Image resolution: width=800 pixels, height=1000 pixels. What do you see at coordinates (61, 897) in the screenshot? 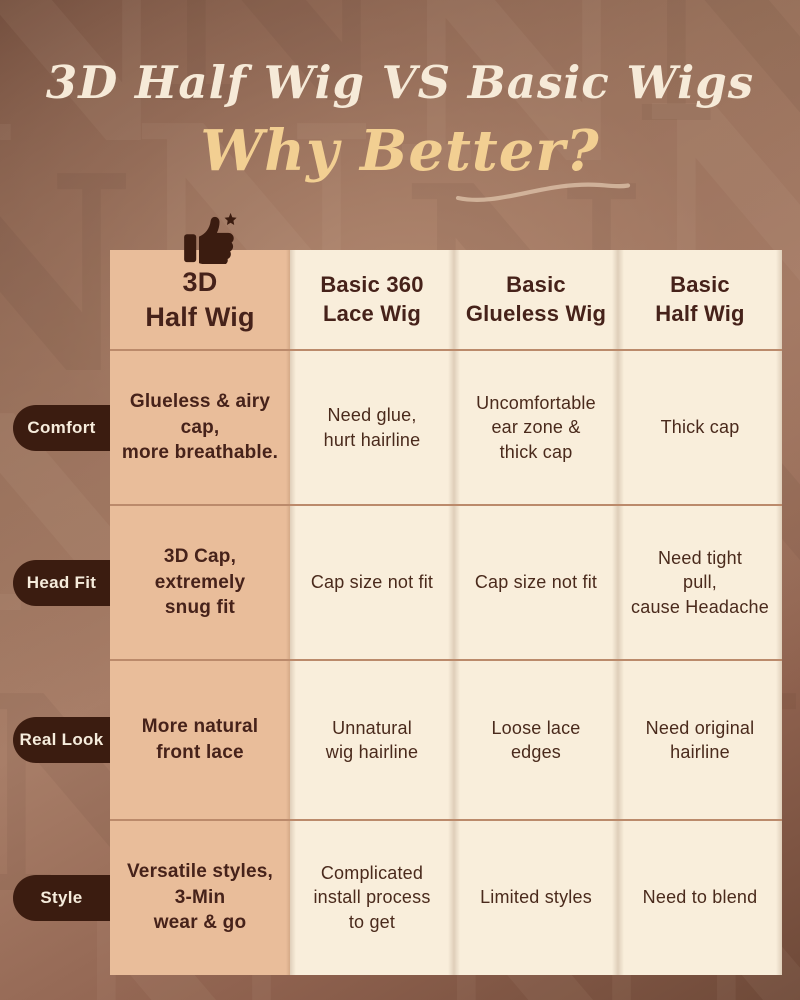
I see `row-label-style: Style` at bounding box center [61, 897].